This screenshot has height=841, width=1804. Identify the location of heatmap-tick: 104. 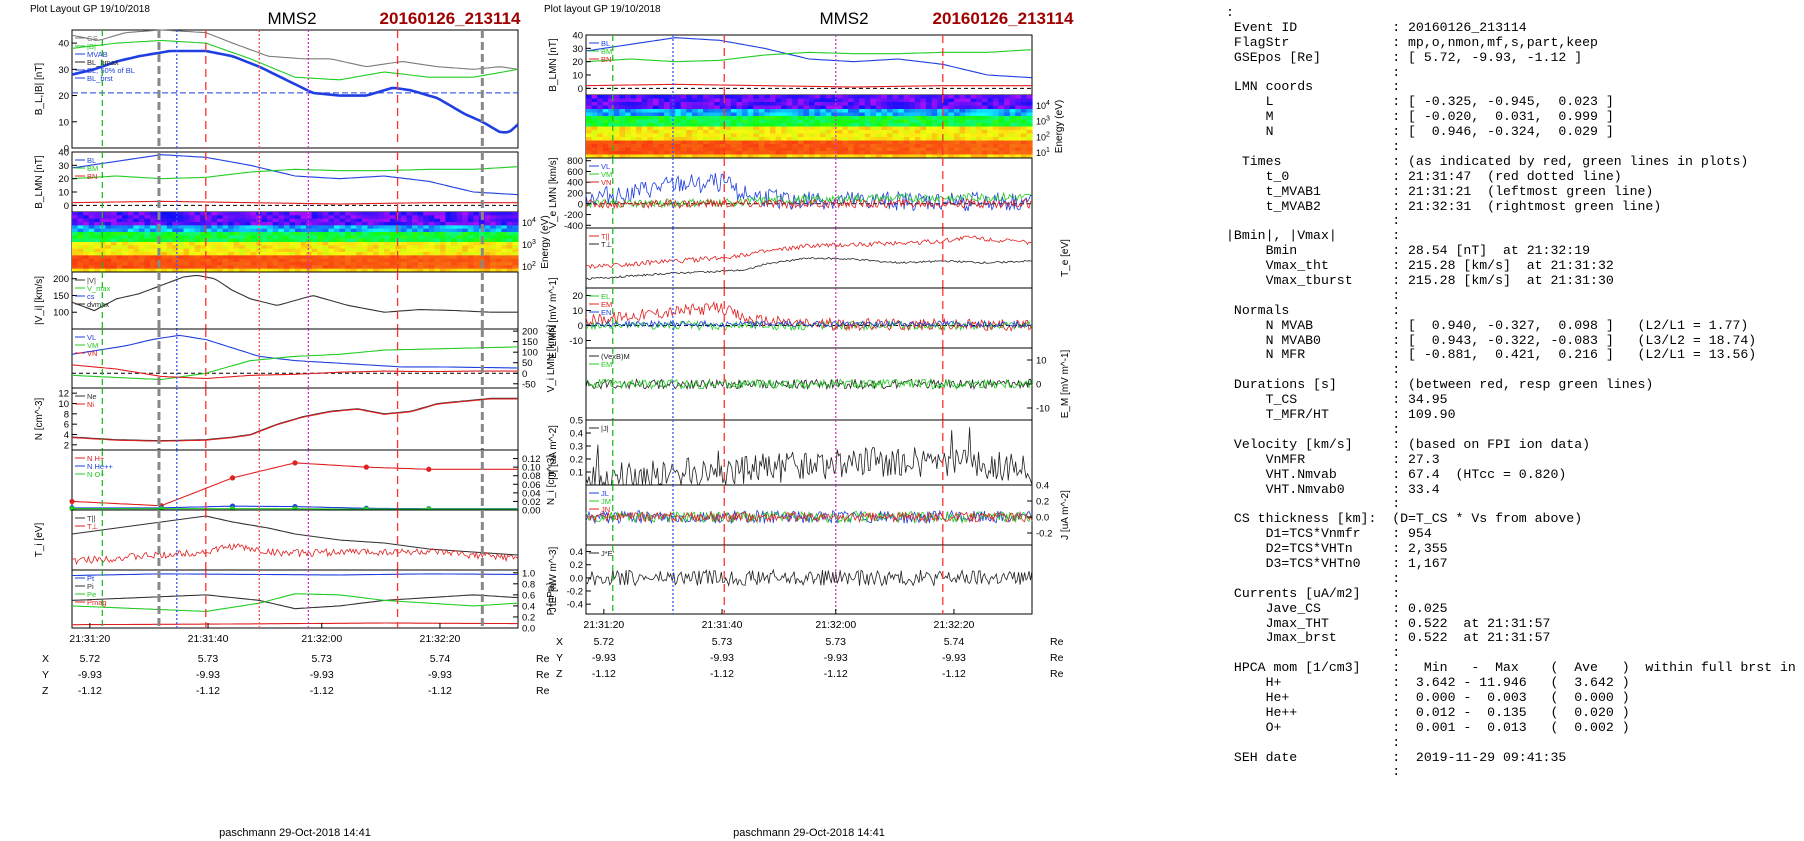
(529, 222).